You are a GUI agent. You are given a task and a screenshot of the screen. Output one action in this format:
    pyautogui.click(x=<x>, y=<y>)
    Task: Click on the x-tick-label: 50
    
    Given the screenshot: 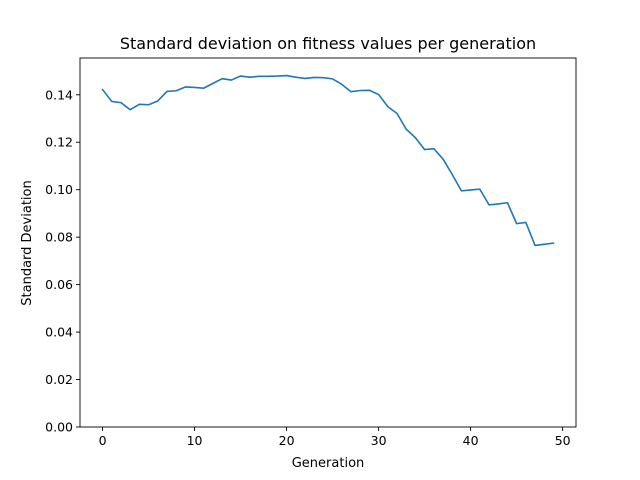 What is the action you would take?
    pyautogui.click(x=563, y=440)
    